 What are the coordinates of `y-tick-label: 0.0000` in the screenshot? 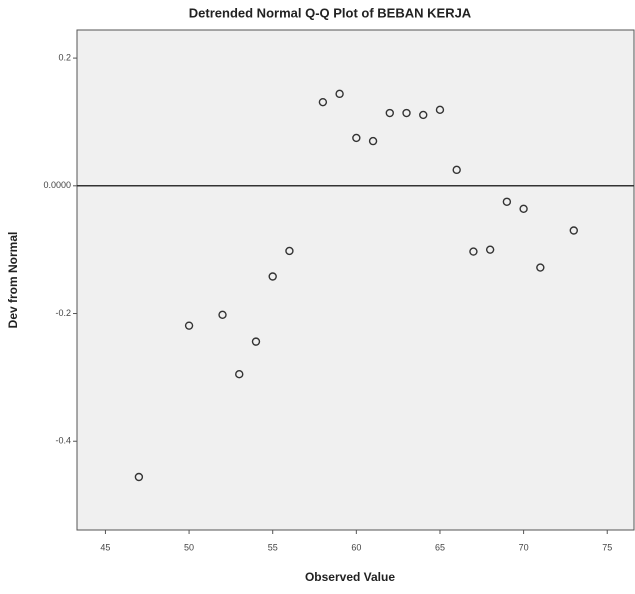 It's located at (57, 185).